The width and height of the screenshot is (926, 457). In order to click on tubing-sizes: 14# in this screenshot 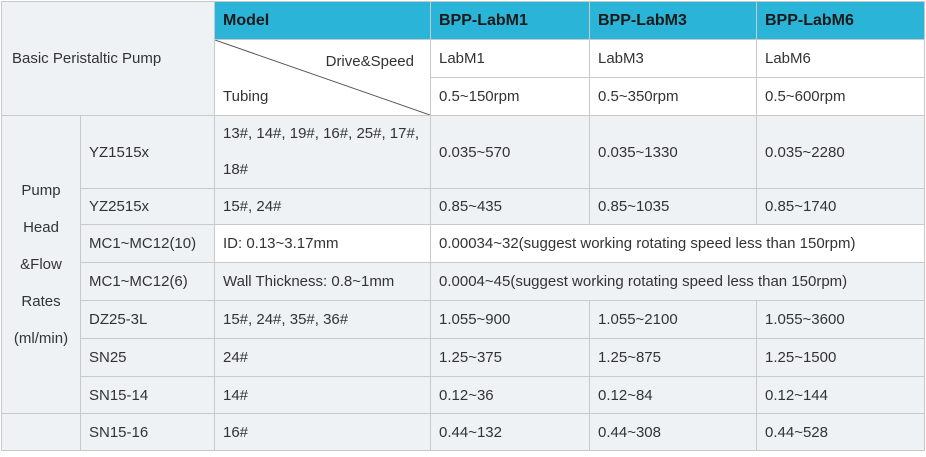, I will do `click(322, 395)`.